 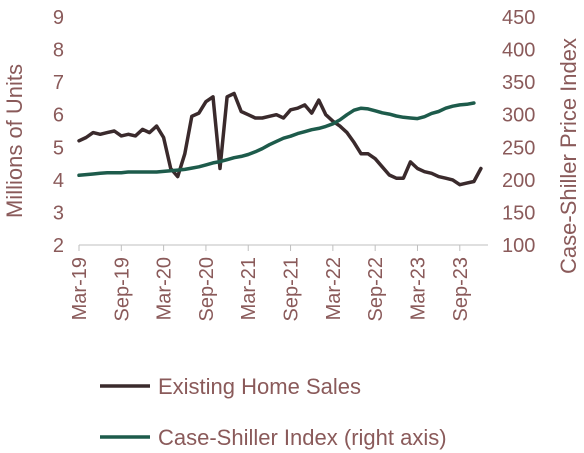 I want to click on x-tick-label: Mar-22, so click(x=334, y=288).